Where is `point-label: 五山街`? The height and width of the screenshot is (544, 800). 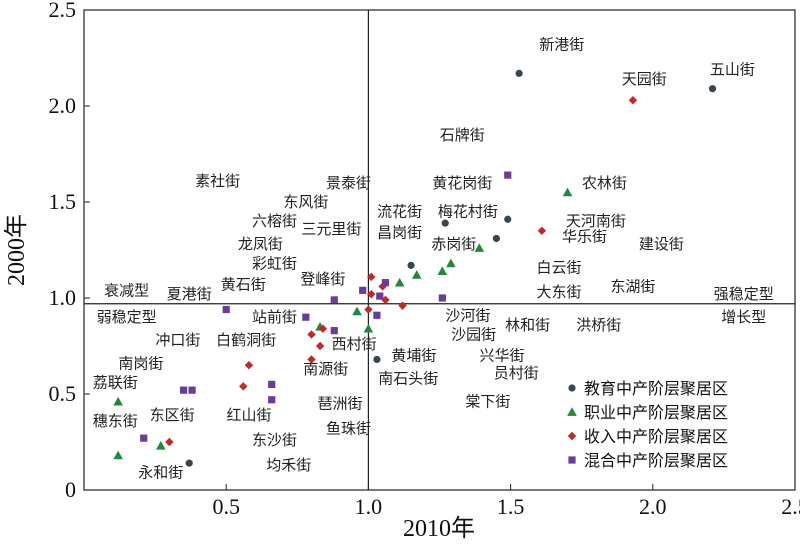
point-label: 五山街 is located at coordinates (732, 70).